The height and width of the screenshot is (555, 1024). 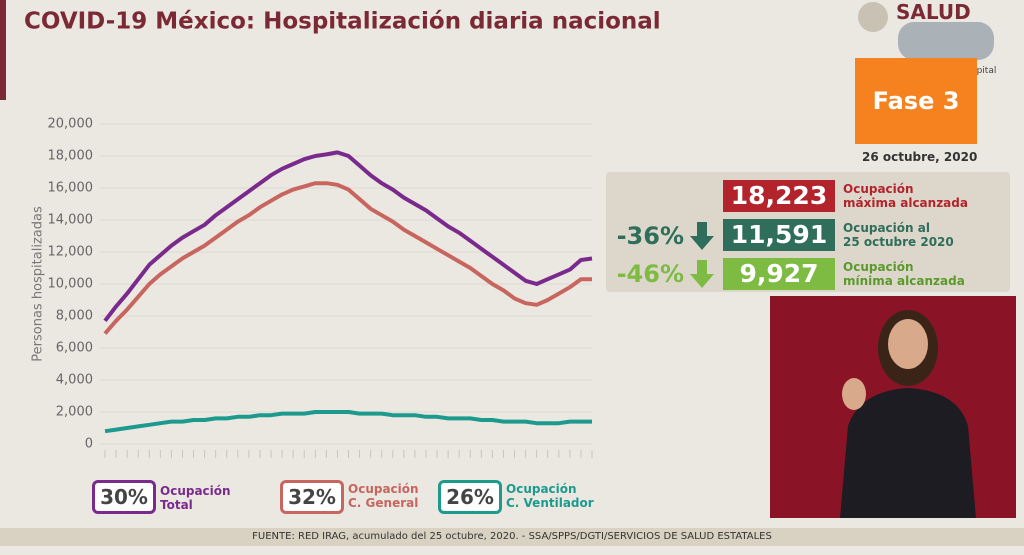 I want to click on y-tick-label: 8,000, so click(x=74, y=316).